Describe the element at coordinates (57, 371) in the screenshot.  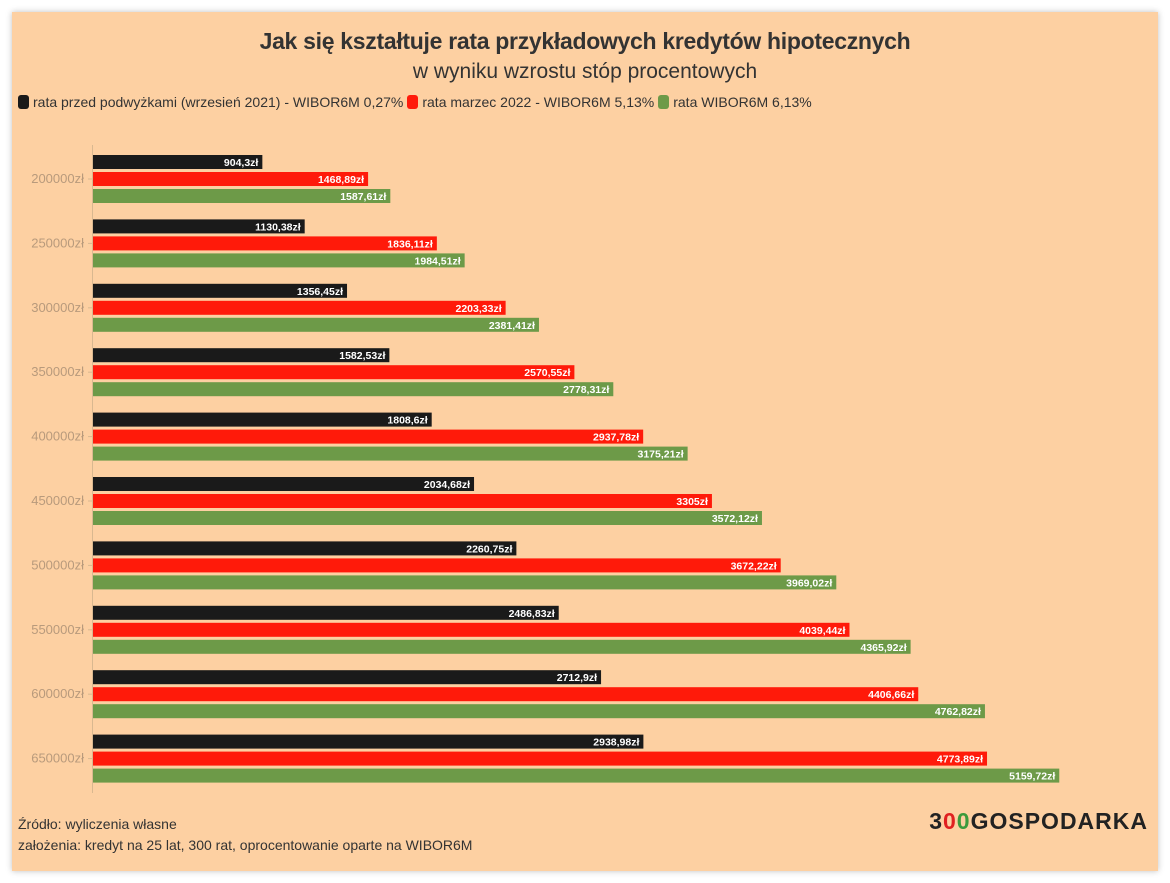
I see `y-tick-label: 350000zł` at that location.